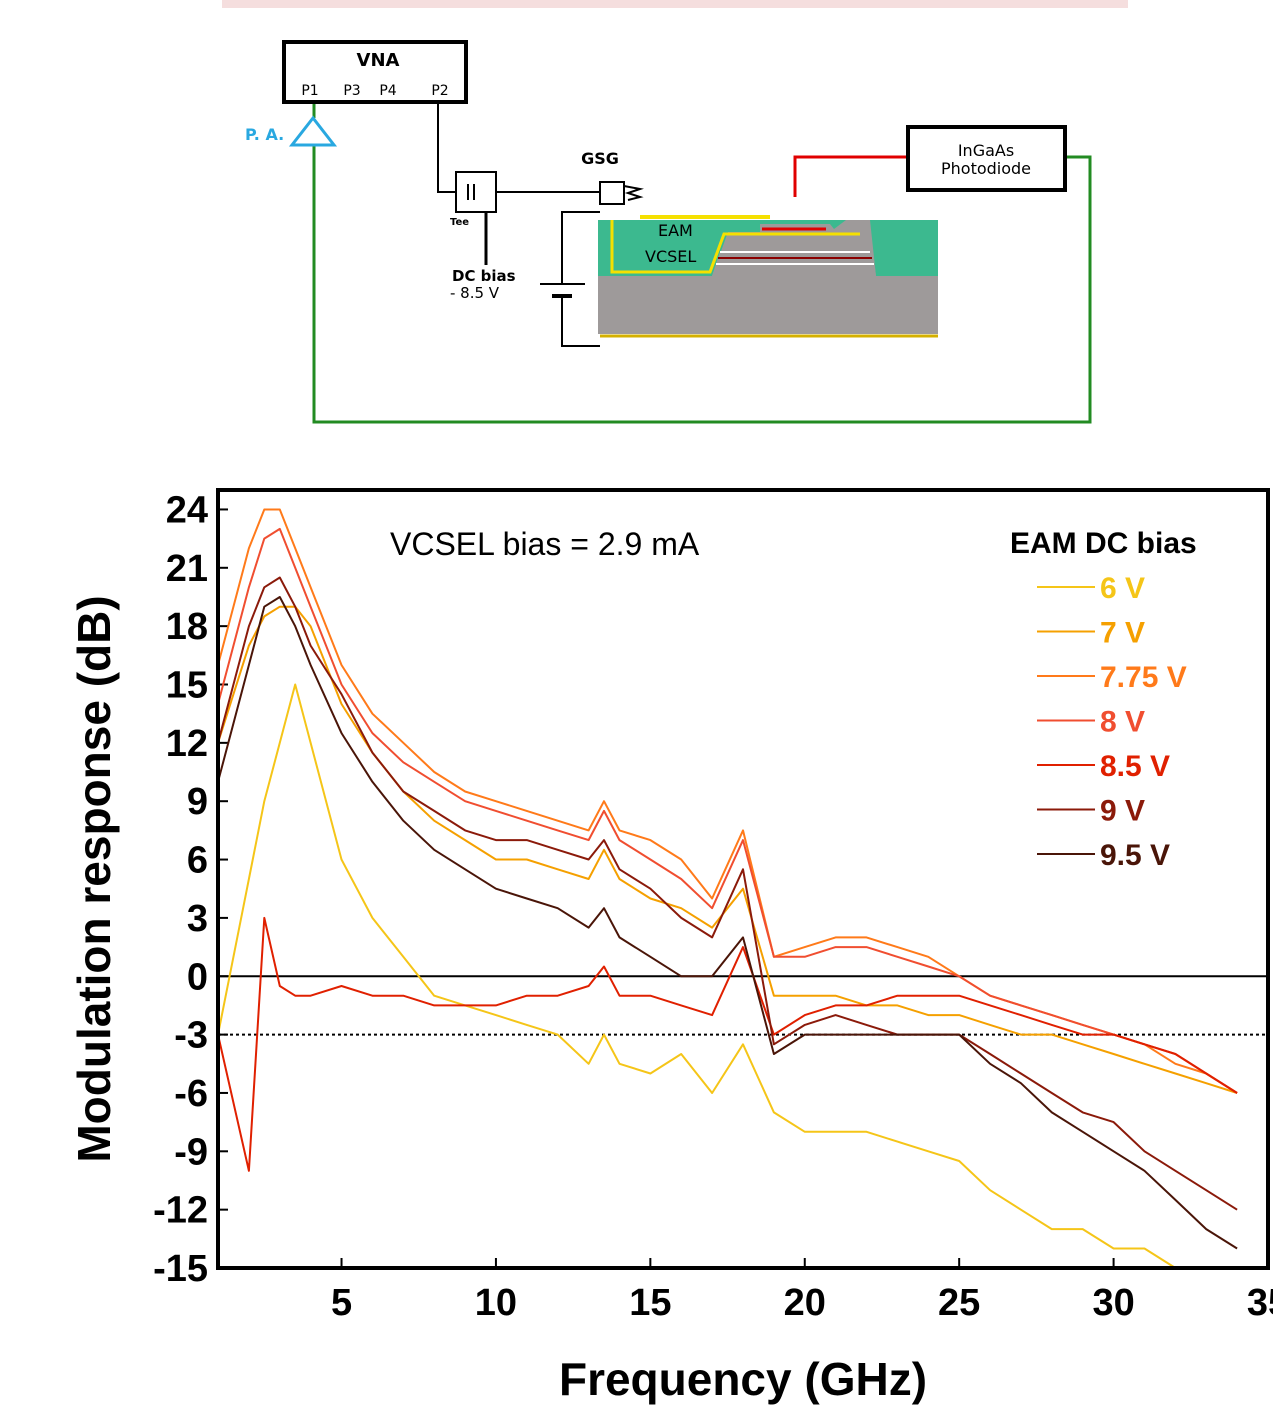  What do you see at coordinates (187, 686) in the screenshot?
I see `y-tick-label: 15` at bounding box center [187, 686].